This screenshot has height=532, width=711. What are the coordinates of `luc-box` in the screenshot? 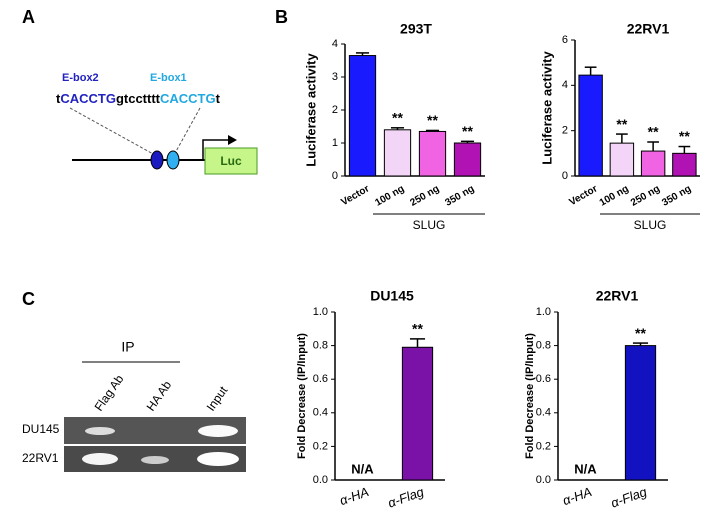 It's located at (231, 161).